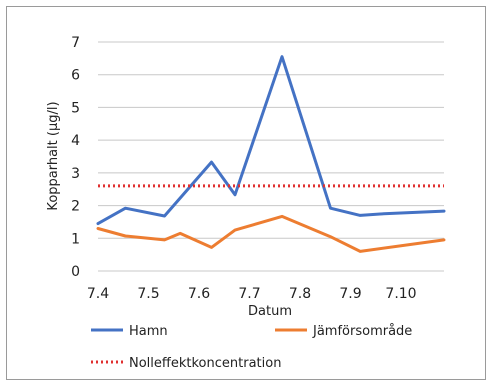 The image size is (494, 387). What do you see at coordinates (270, 311) in the screenshot?
I see `x-axis-title: Datum` at bounding box center [270, 311].